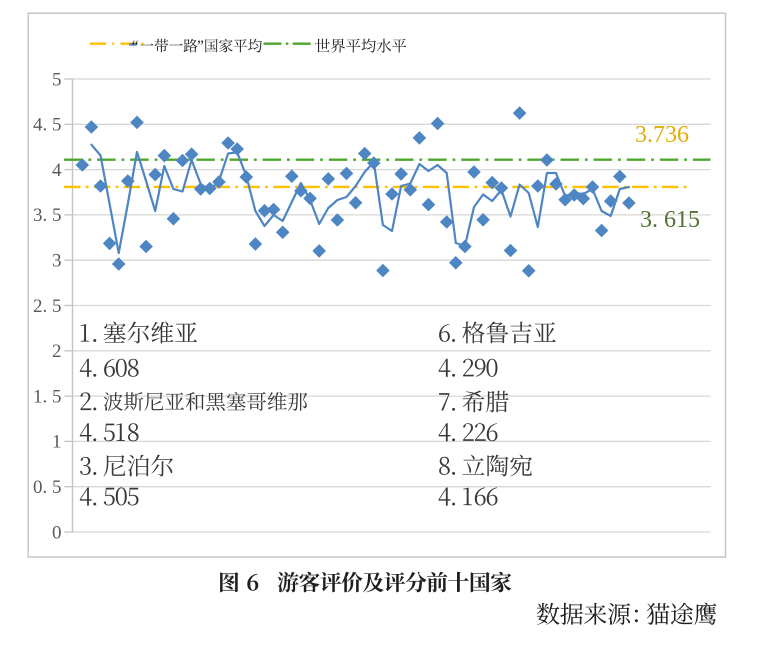  I want to click on svg-text: 3, so click(57, 261).